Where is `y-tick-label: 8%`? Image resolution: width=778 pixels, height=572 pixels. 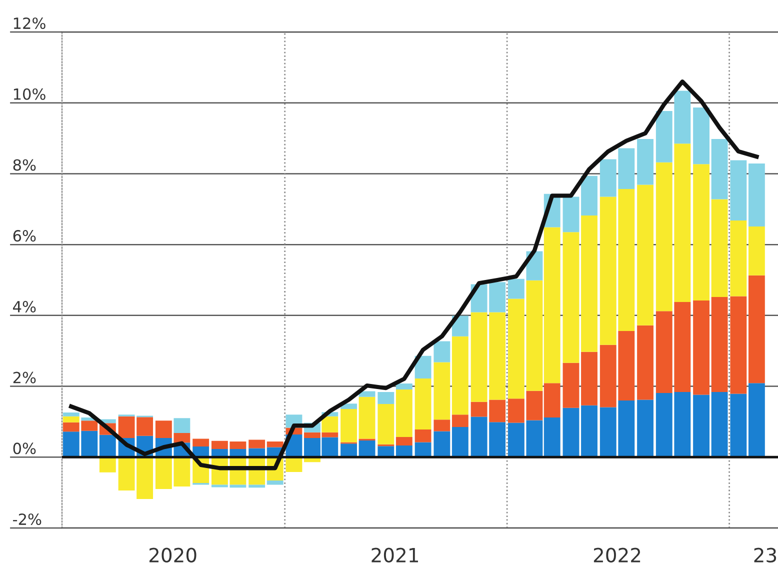
y-tick-label: 8% is located at coordinates (24, 165).